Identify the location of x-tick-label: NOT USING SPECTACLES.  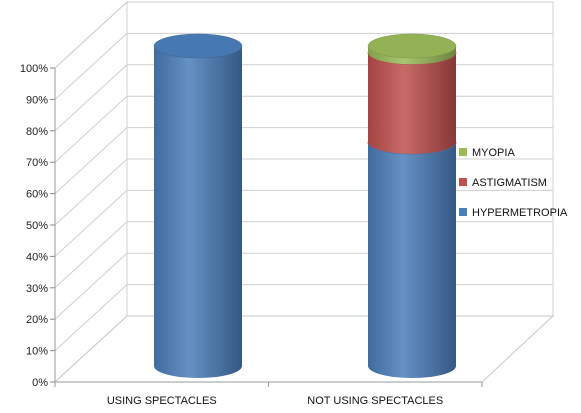
(375, 401).